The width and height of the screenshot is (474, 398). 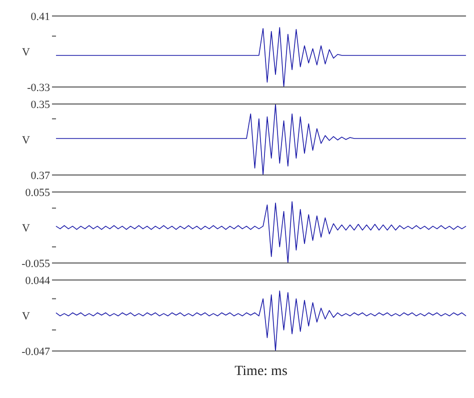 I want to click on y-tick-label: 0.37, so click(x=40, y=176).